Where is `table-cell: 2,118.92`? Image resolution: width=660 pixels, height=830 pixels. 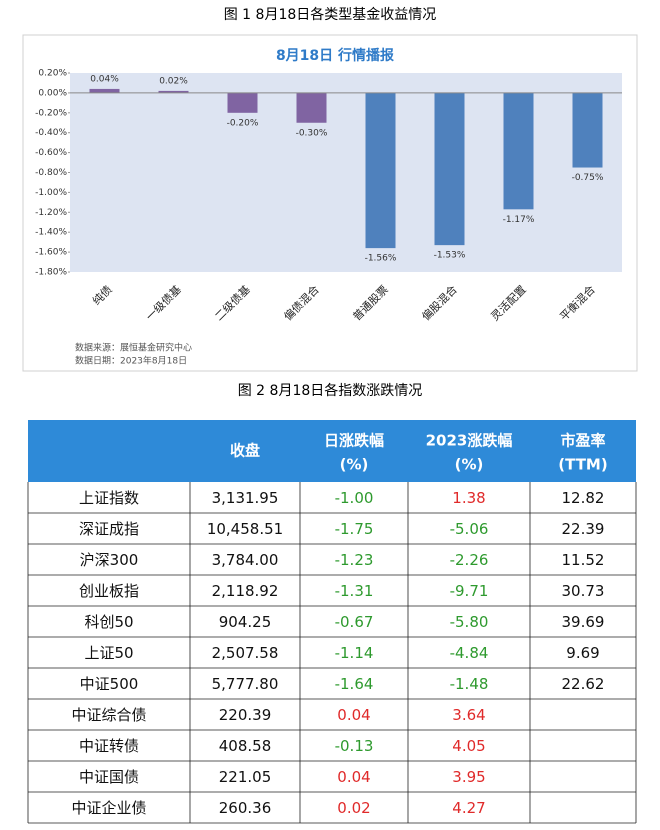 table-cell: 2,118.92 is located at coordinates (245, 591).